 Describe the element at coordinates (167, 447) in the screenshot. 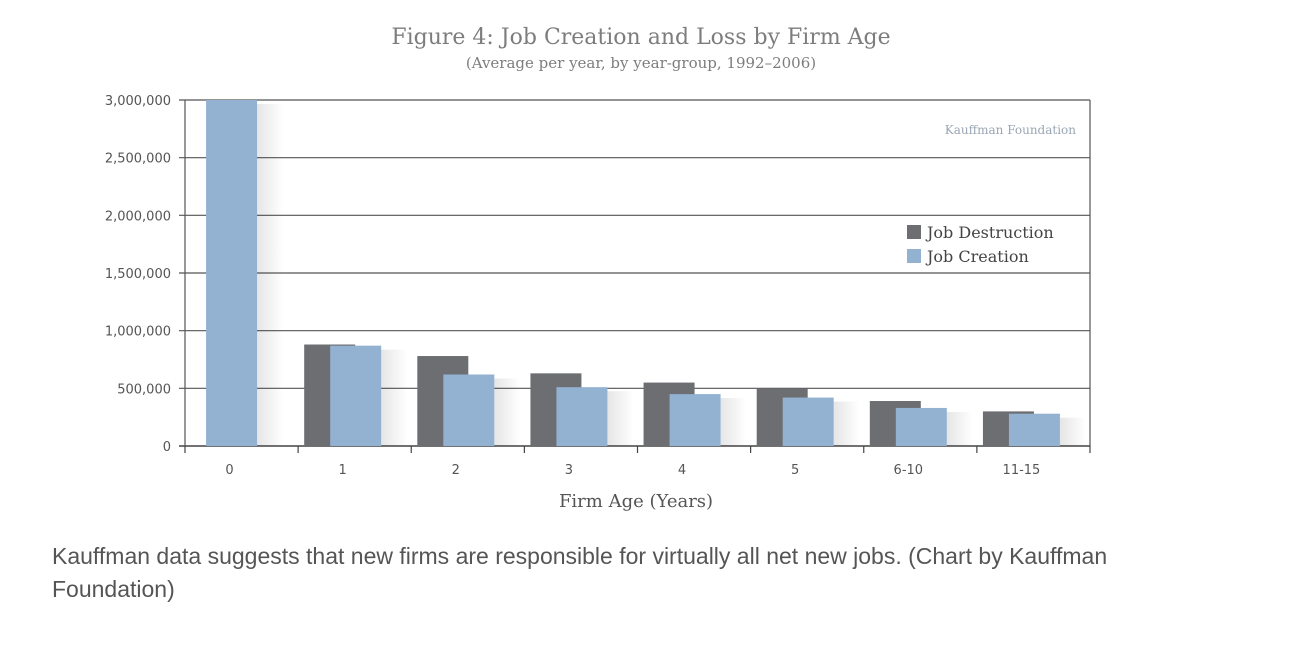

I see `y-tick-label: 0` at that location.